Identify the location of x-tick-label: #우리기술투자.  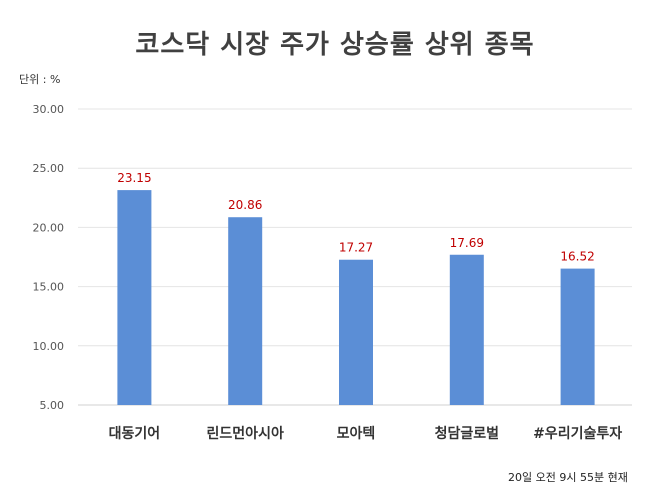
(577, 434).